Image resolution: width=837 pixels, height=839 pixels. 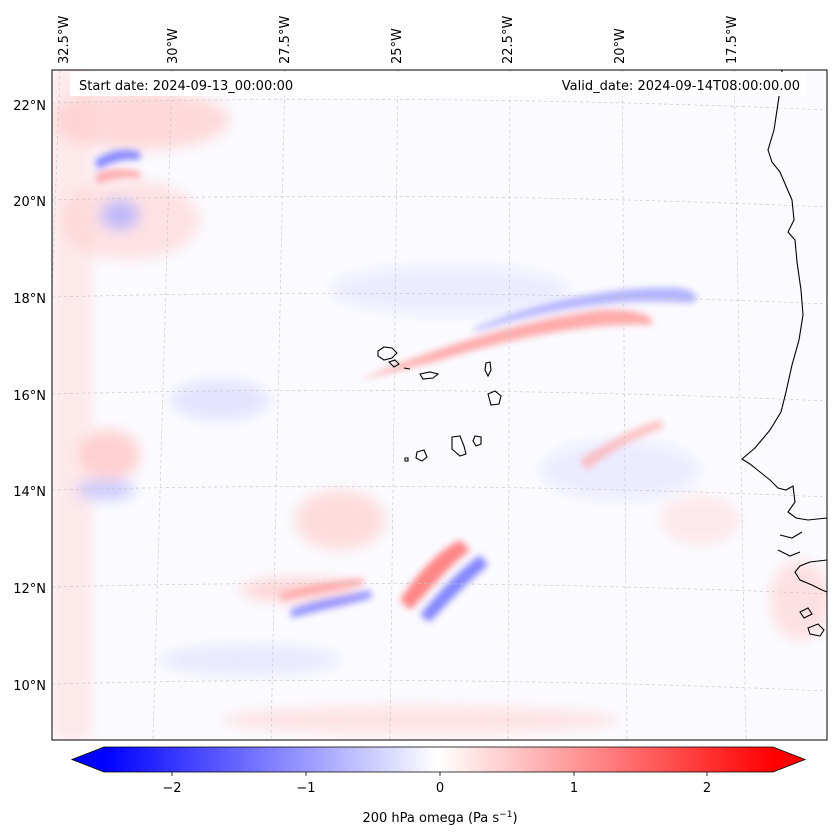 I want to click on island-santo-antao, so click(x=387, y=353).